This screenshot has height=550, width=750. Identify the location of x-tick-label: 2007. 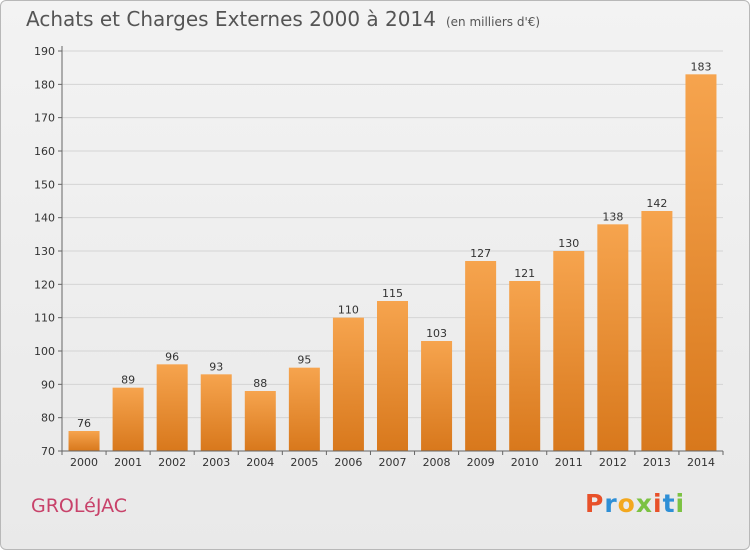
(393, 462).